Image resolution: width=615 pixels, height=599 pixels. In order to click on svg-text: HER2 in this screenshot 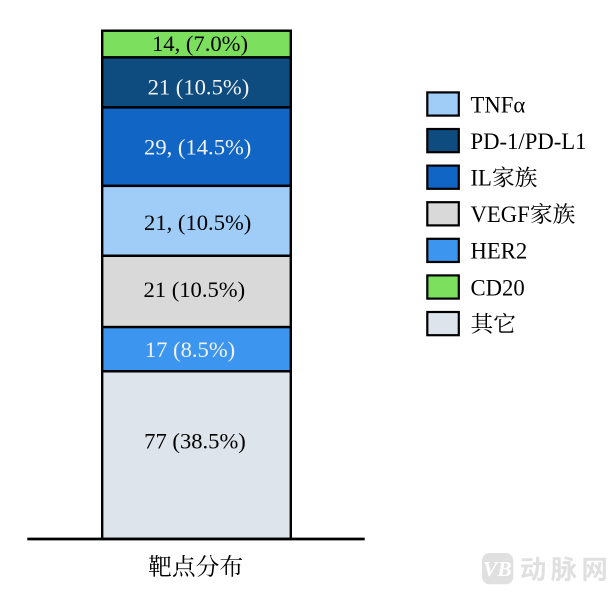, I will do `click(499, 251)`.